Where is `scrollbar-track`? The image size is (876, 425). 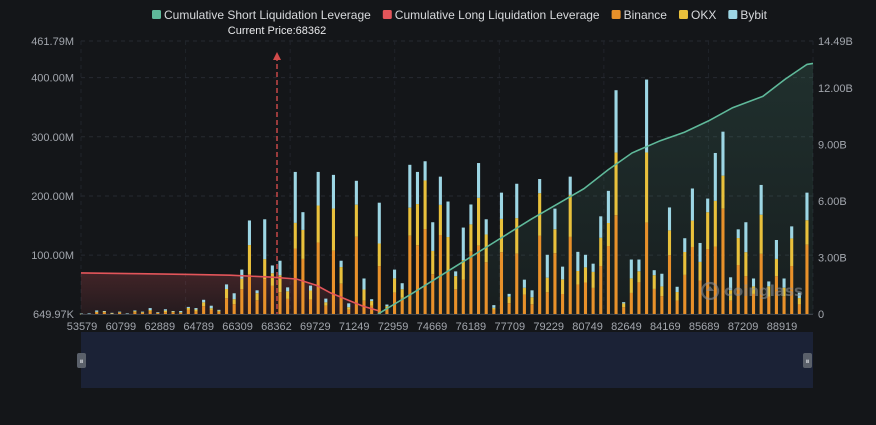 scrollbar-track is located at coordinates (447, 360).